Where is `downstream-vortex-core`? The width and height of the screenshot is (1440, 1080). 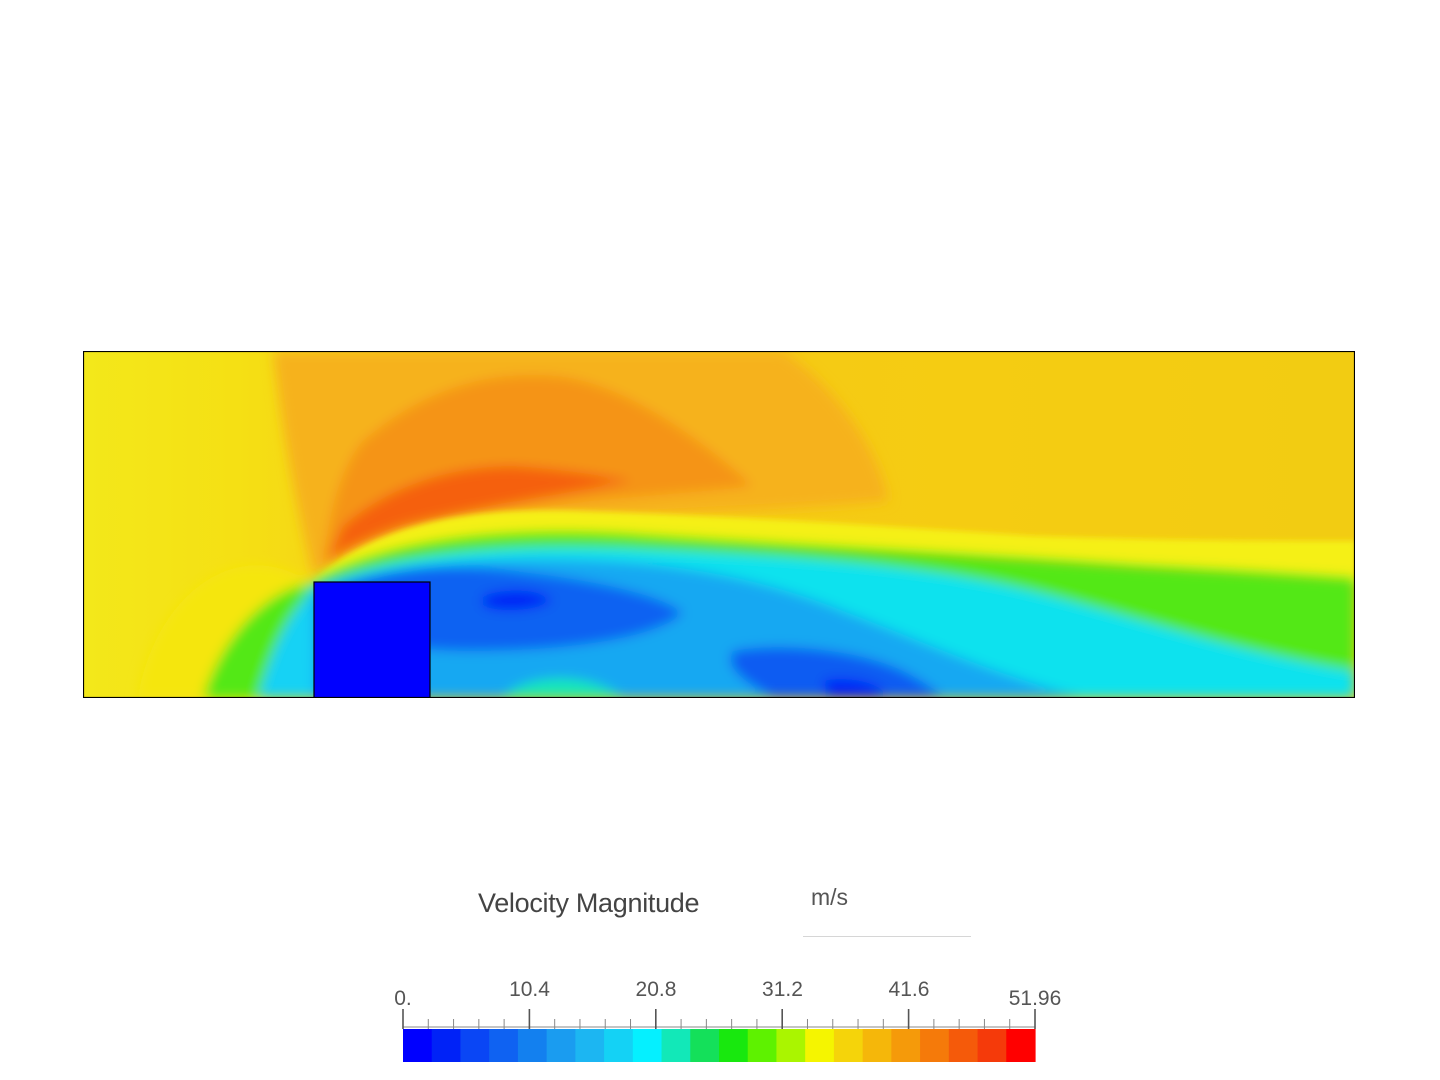
downstream-vortex-core is located at coordinates (853, 688).